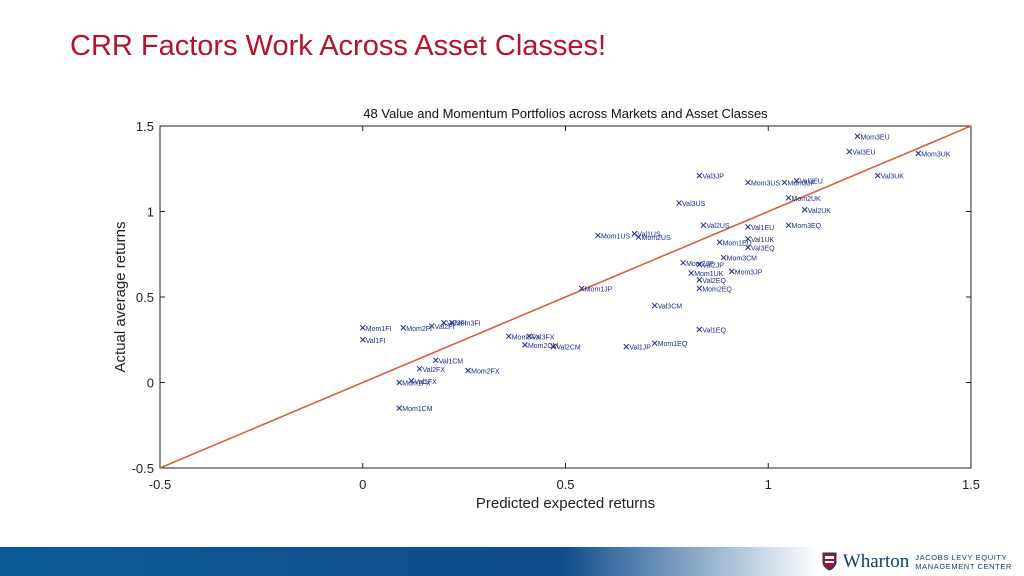 The width and height of the screenshot is (1024, 576). What do you see at coordinates (120, 297) in the screenshot?
I see `y-axis-label: Actual average returns` at bounding box center [120, 297].